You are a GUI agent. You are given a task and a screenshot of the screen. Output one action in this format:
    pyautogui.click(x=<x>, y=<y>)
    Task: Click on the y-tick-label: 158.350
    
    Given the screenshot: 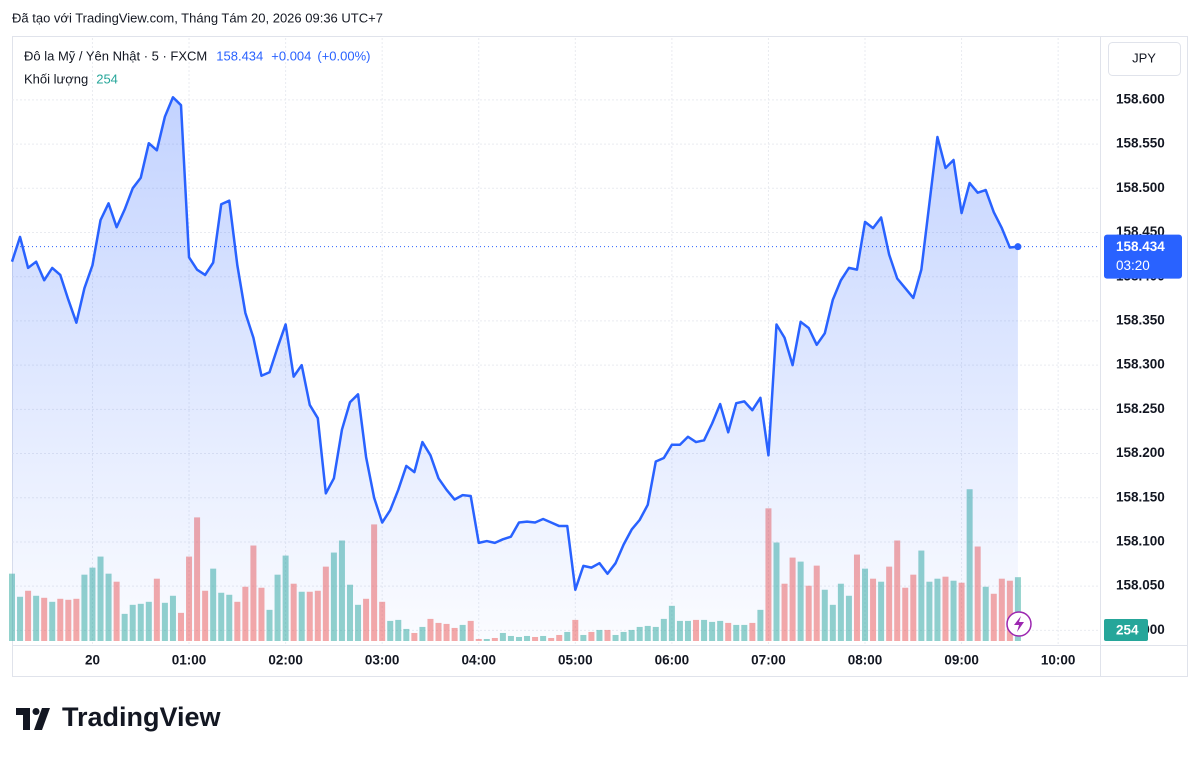 What is the action you would take?
    pyautogui.click(x=1140, y=319)
    